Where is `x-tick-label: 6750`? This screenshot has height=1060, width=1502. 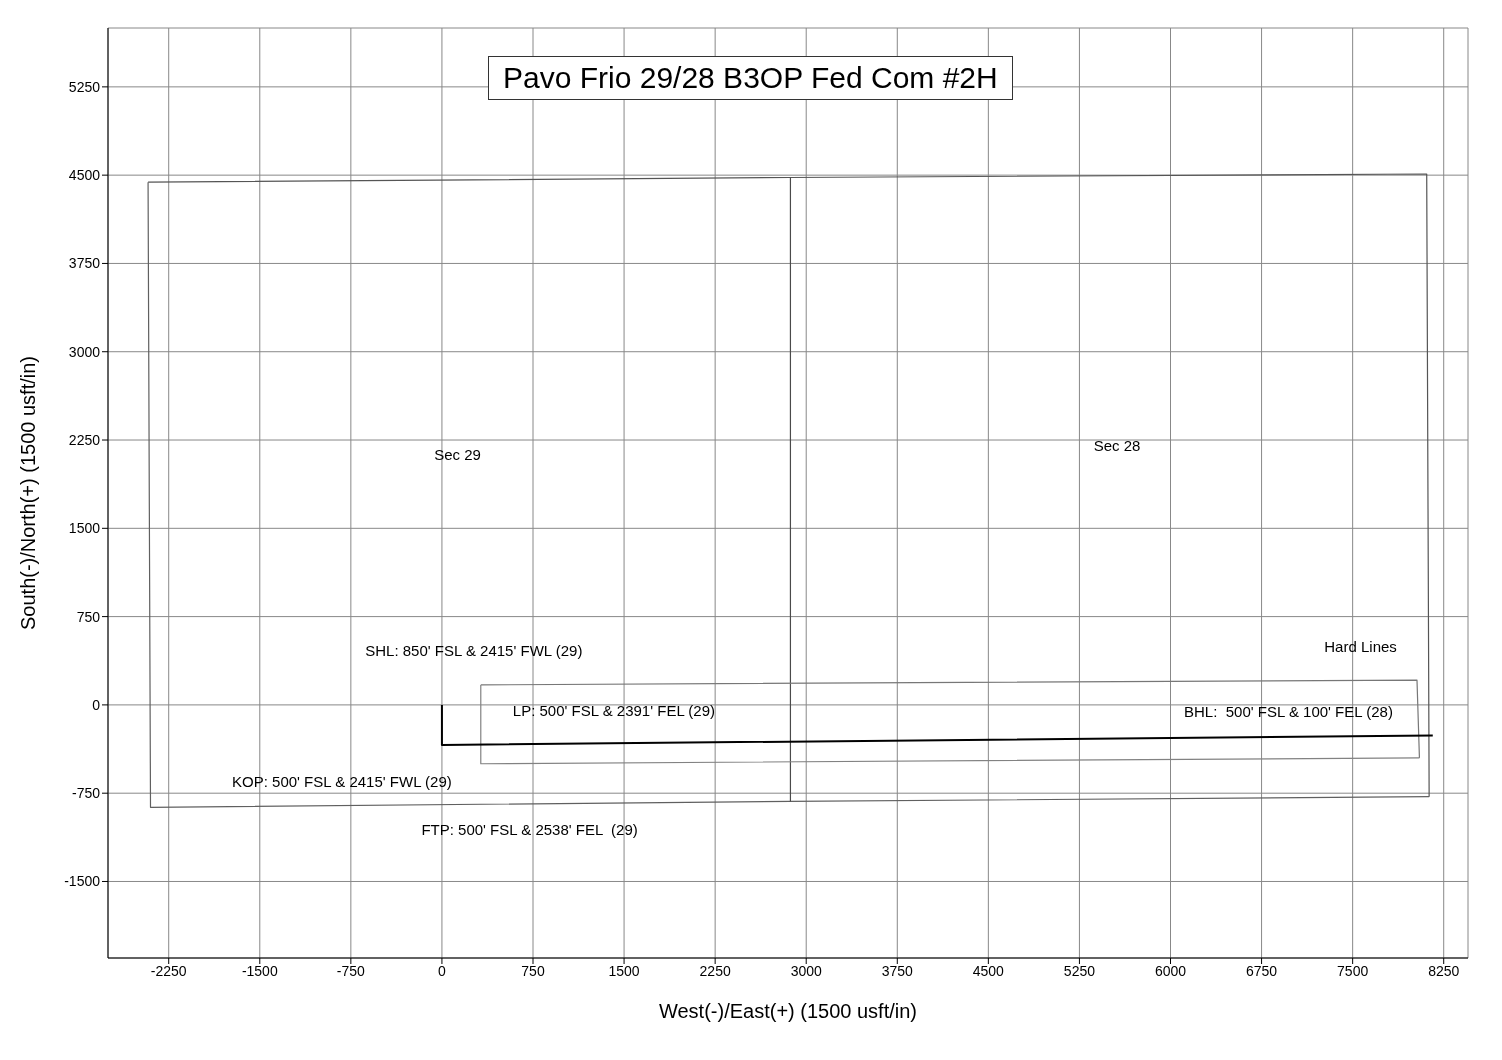
x-tick-label: 6750 is located at coordinates (1261, 970).